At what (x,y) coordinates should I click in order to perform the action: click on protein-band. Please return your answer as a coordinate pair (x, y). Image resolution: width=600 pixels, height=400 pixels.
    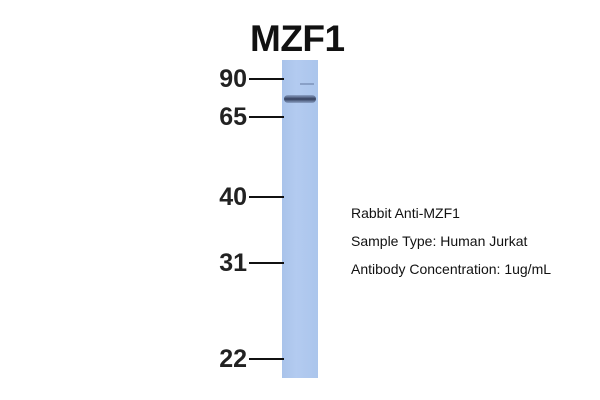
    Looking at the image, I should click on (300, 99).